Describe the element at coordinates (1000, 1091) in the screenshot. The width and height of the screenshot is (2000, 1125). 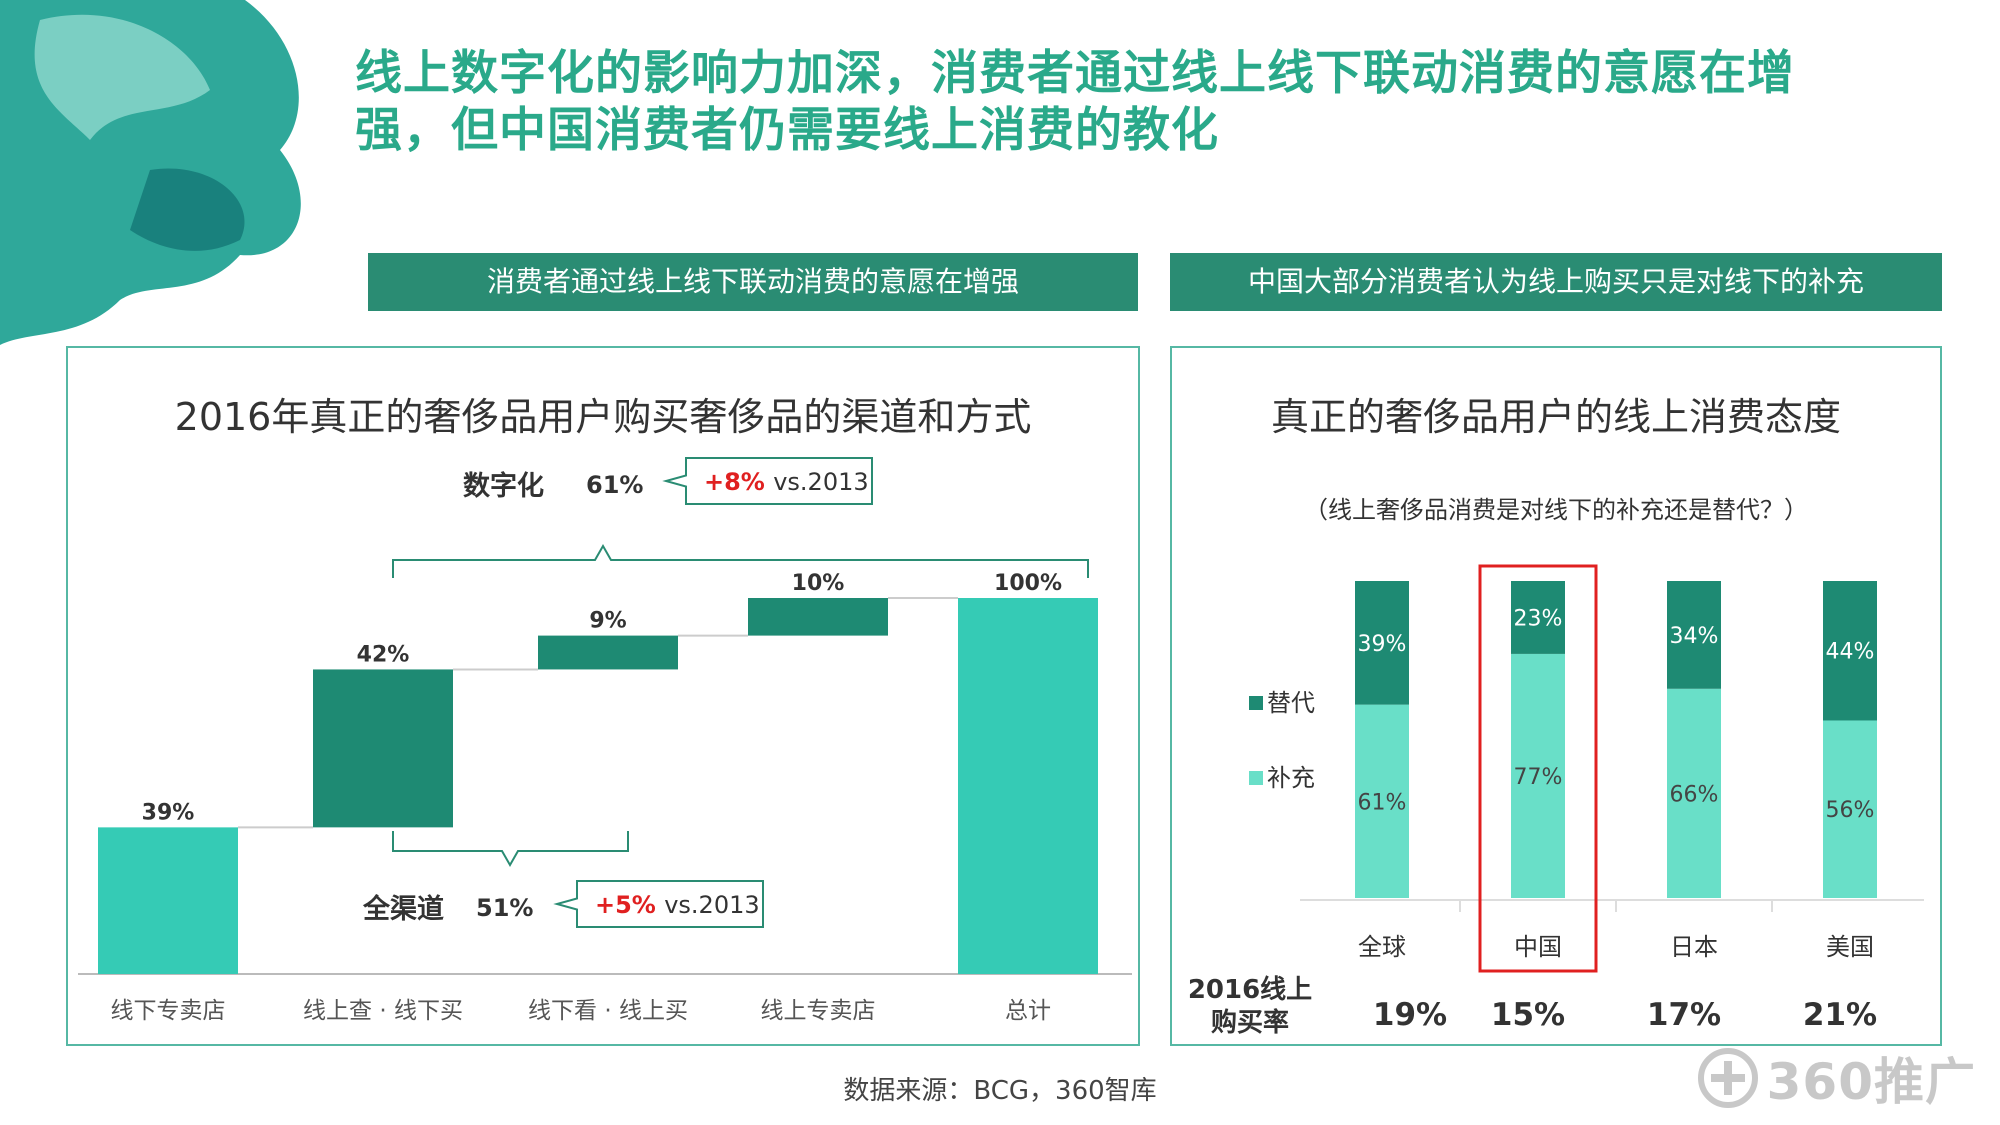
I see `data-source: 数据来源：BCG，360智库` at that location.